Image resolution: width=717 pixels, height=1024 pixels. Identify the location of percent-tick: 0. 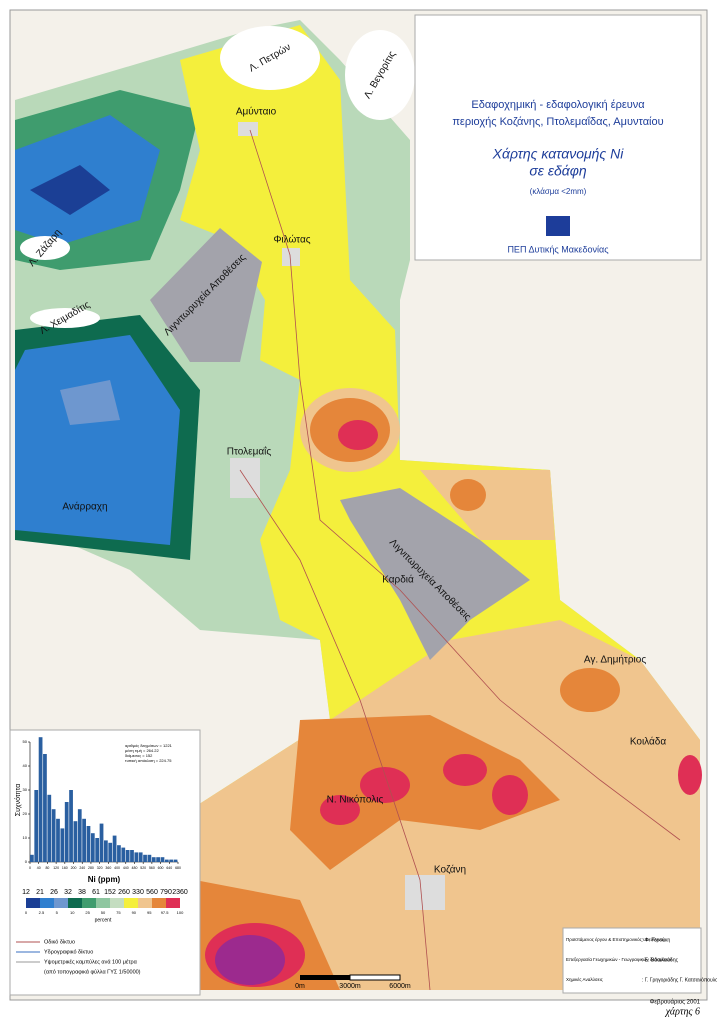
(26, 912).